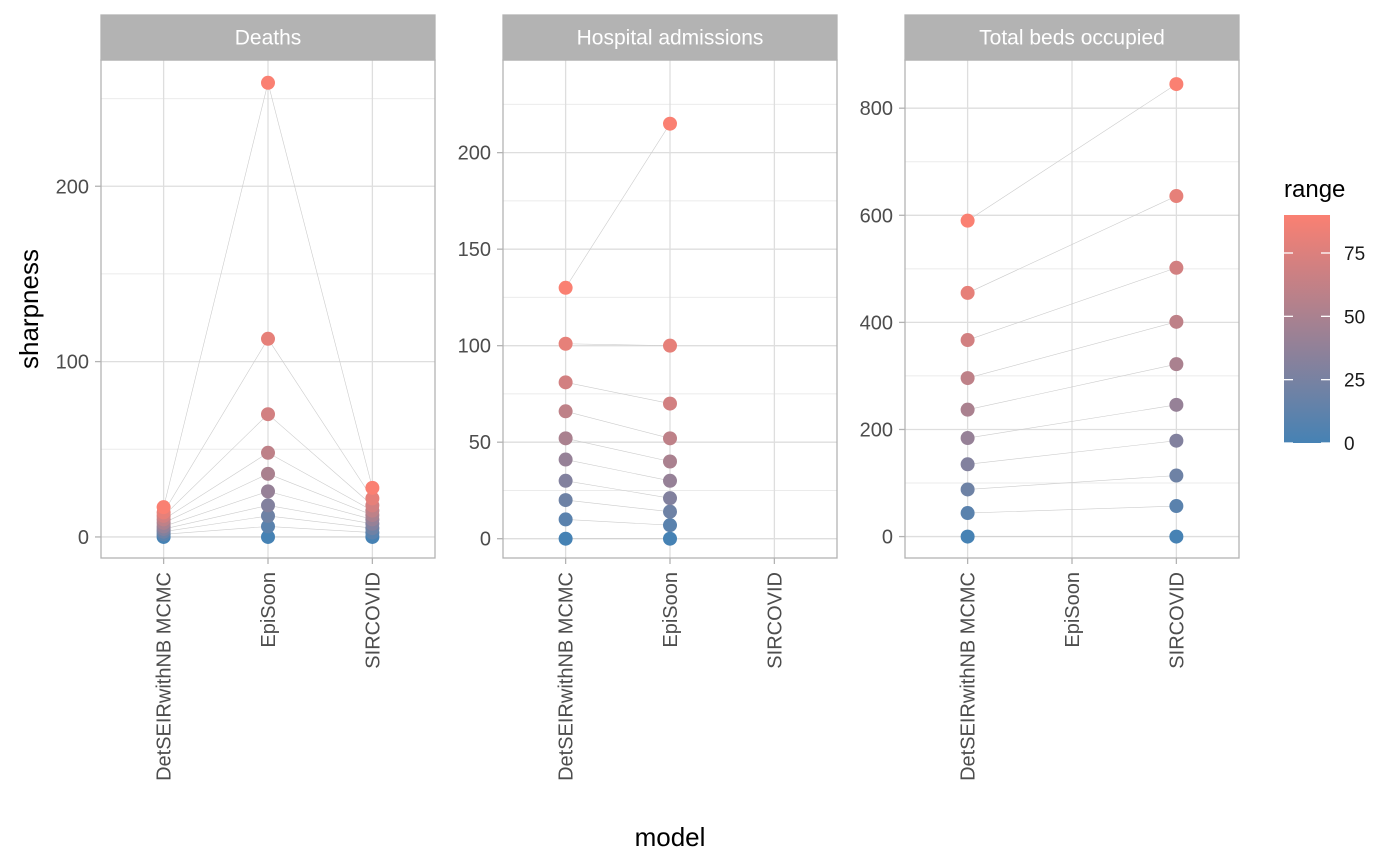 This screenshot has width=1400, height=866. Describe the element at coordinates (670, 837) in the screenshot. I see `x-axis-title: model` at that location.